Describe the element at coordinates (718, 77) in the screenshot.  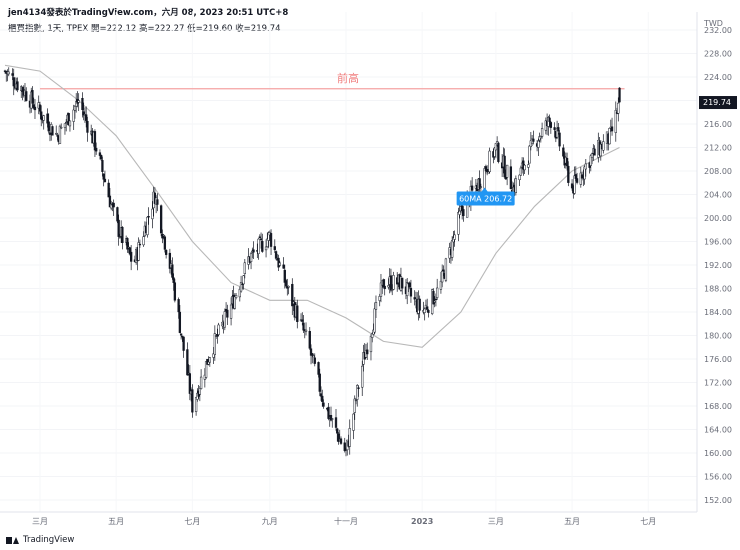
I see `y-tick-label: 224.00` at that location.